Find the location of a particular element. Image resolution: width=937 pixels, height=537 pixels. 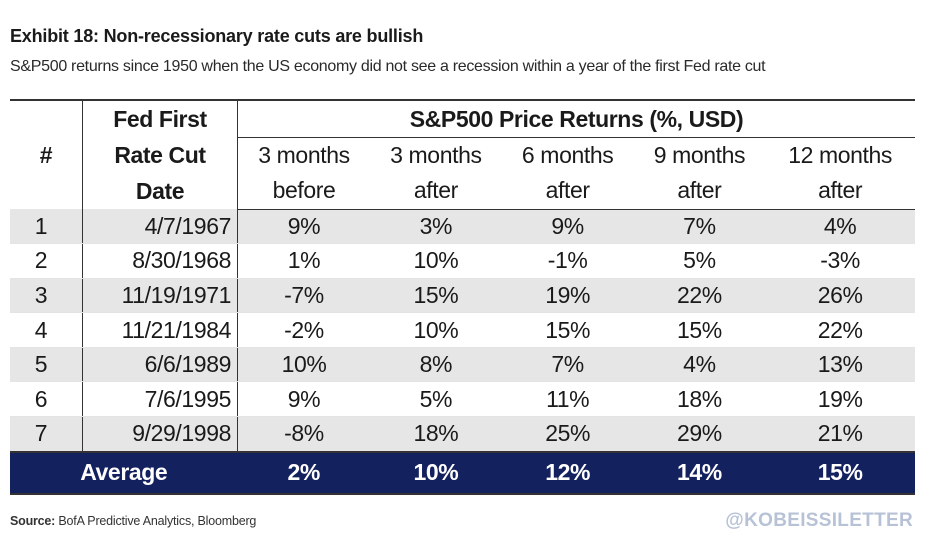

return-cell: 3% is located at coordinates (435, 227).